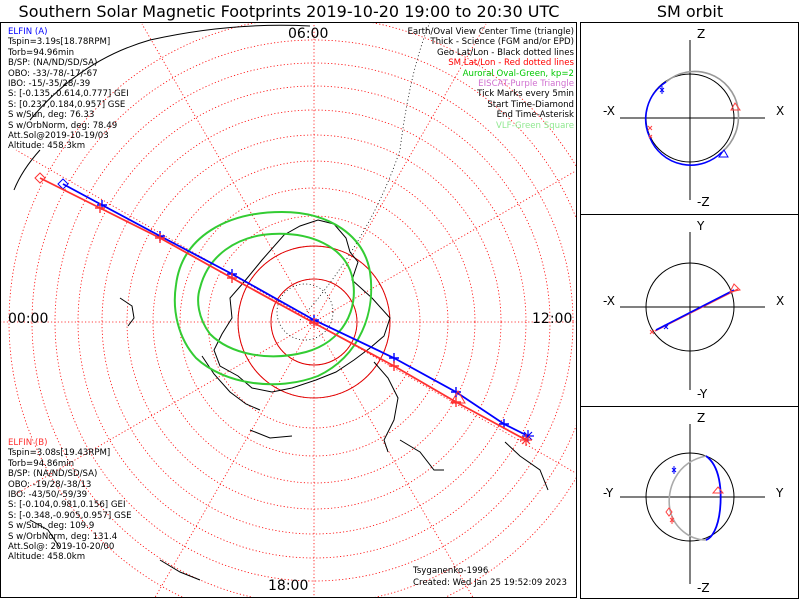 The width and height of the screenshot is (800, 600). What do you see at coordinates (63, 125) in the screenshot?
I see `elfin-a-line: S w/OrbNorm, deg: 78.49` at bounding box center [63, 125].